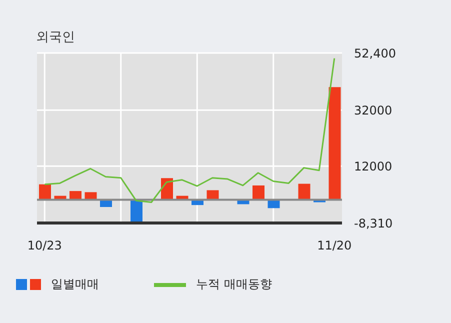 The width and height of the screenshot is (451, 323). What do you see at coordinates (373, 166) in the screenshot?
I see `y-tick-label: 12000` at bounding box center [373, 166].